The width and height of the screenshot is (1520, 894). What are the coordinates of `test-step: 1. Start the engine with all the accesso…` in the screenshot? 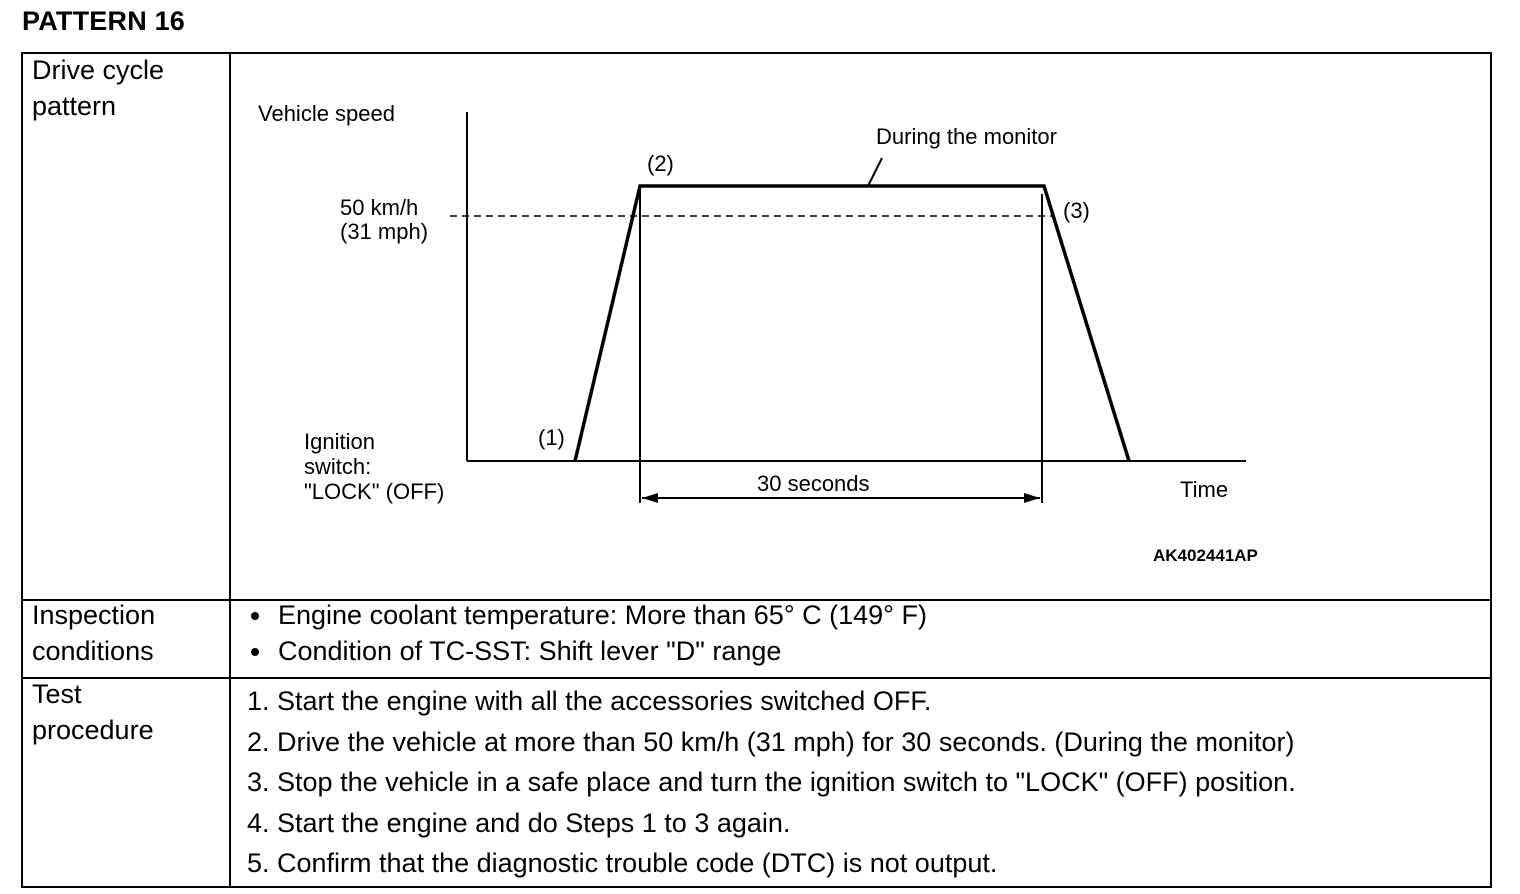 It's located at (589, 701).